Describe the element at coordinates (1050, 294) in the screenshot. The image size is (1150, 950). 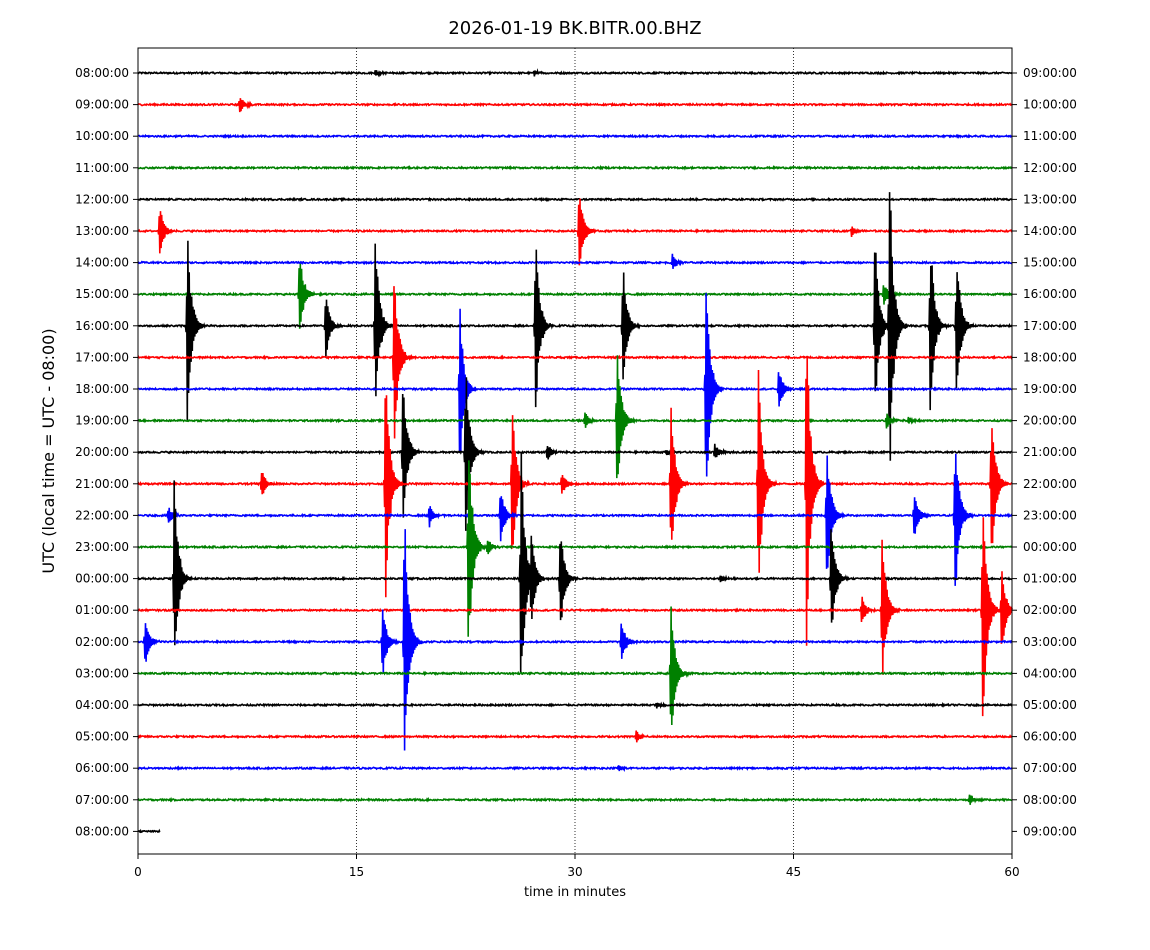
I see `y-tick-label-right: 16:00:00` at that location.